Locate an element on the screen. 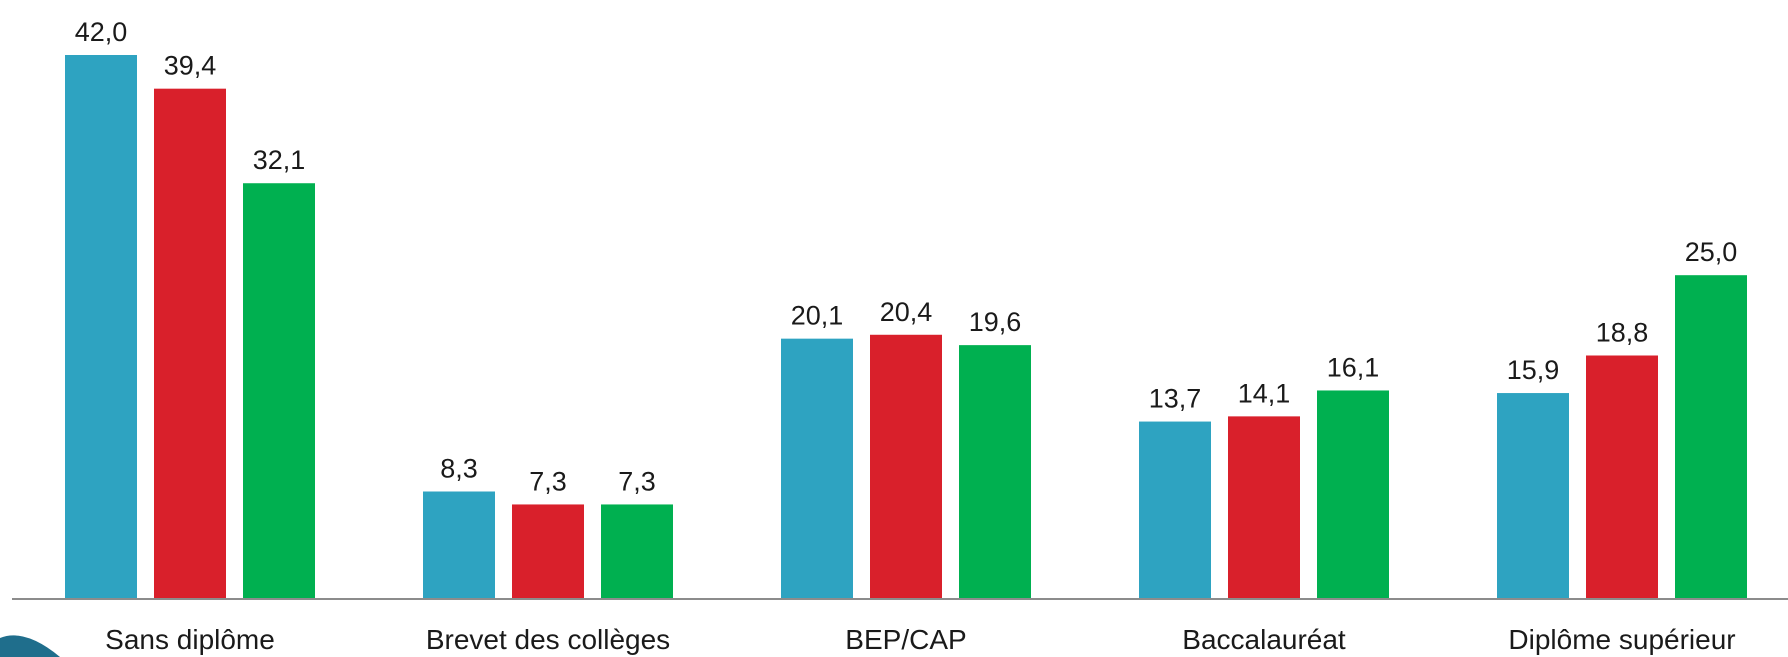 The height and width of the screenshot is (657, 1788). data-label: 20,4 is located at coordinates (906, 312).